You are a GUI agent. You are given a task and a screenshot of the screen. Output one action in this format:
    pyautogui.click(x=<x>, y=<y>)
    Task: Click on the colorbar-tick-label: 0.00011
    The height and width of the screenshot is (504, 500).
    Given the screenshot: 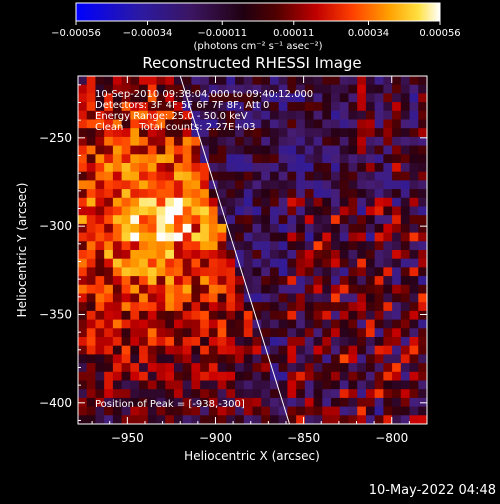 What is the action you would take?
    pyautogui.click(x=293, y=33)
    